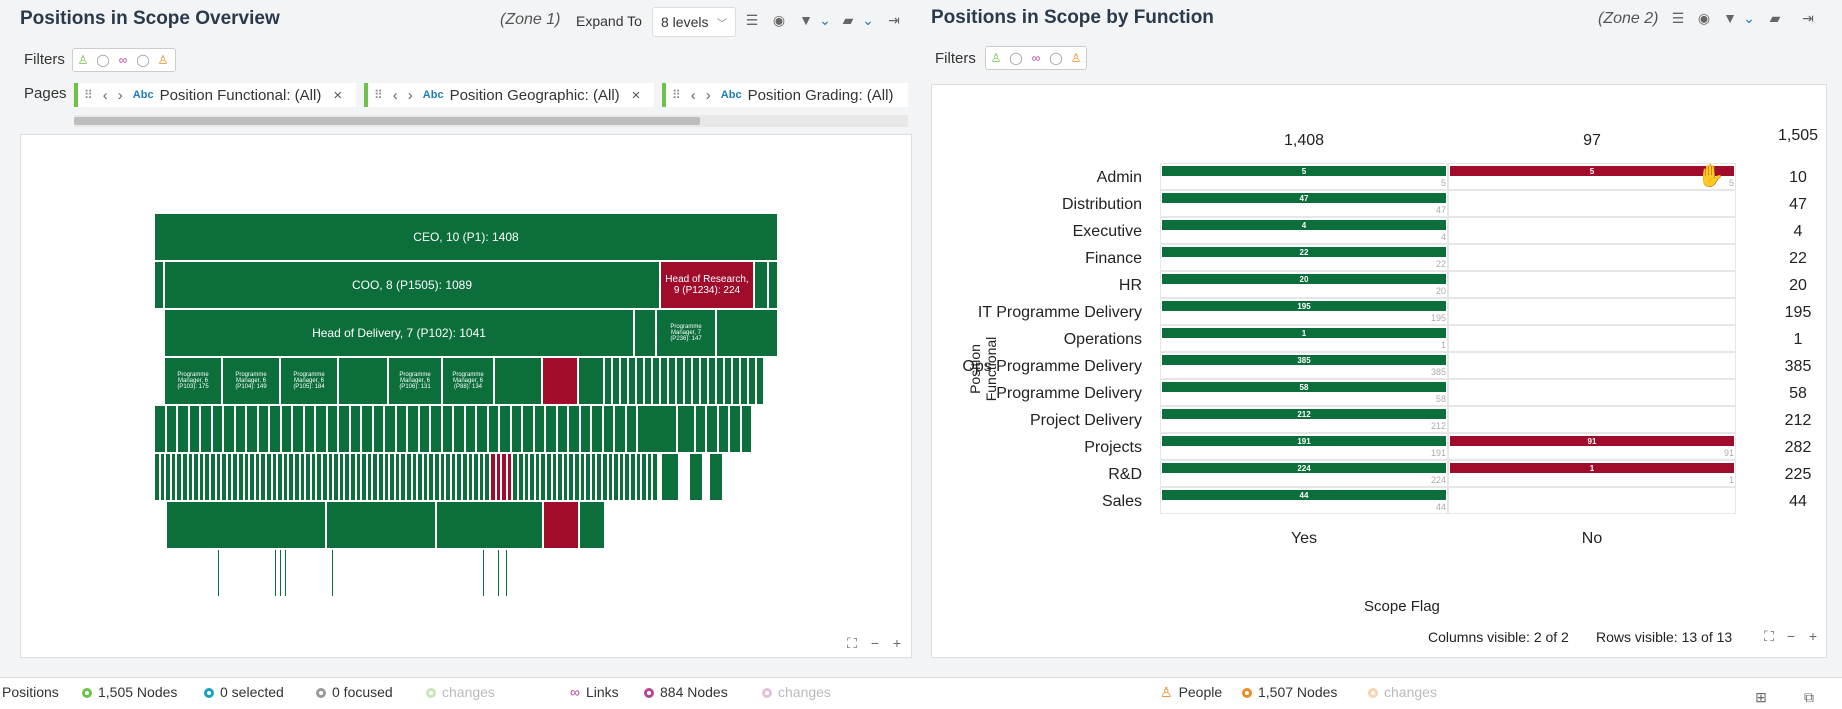 Image resolution: width=1842 pixels, height=709 pixels. Describe the element at coordinates (354, 692) in the screenshot. I see `status-focused: 0 focused` at that location.